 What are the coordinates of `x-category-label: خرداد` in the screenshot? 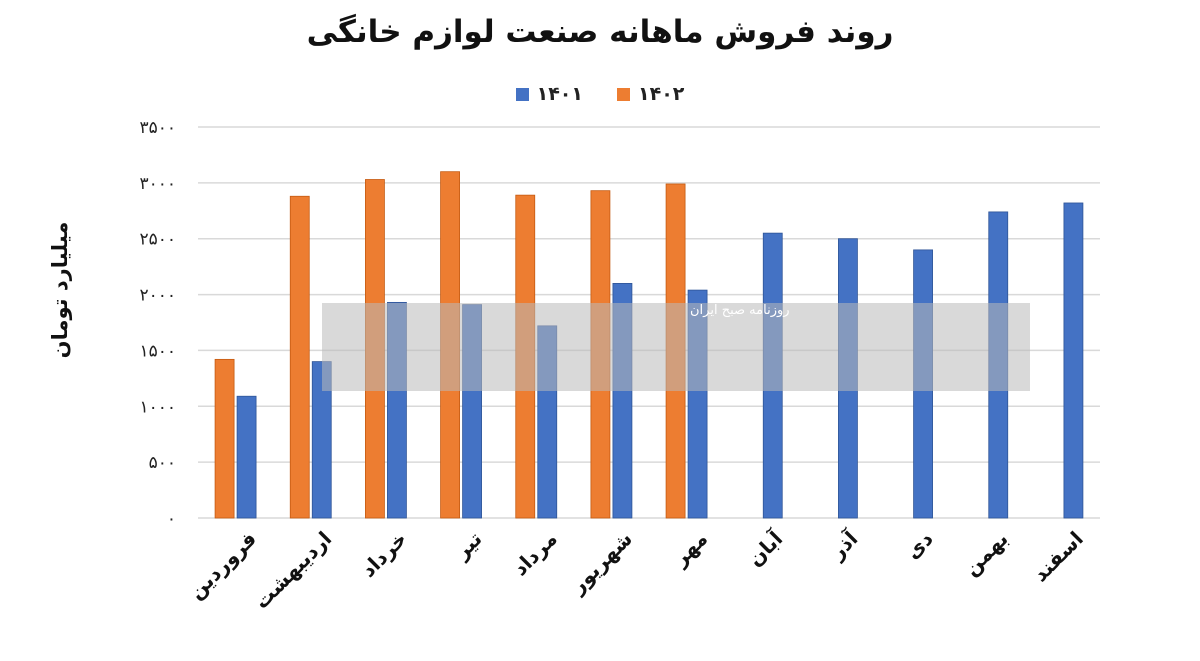 It's located at (383, 554).